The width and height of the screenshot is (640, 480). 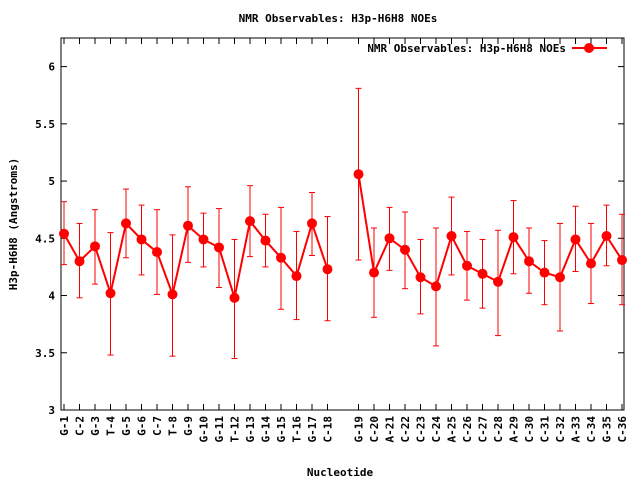 I want to click on x-tick-label: C-7, so click(x=157, y=426).